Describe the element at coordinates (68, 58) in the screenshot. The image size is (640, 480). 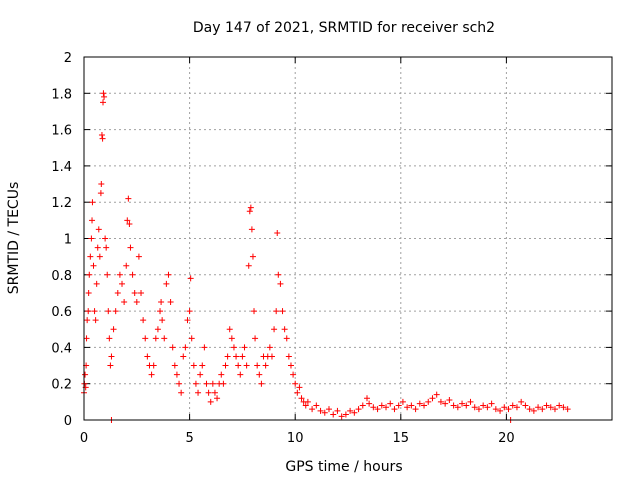
I see `y-tick-label: 2` at that location.